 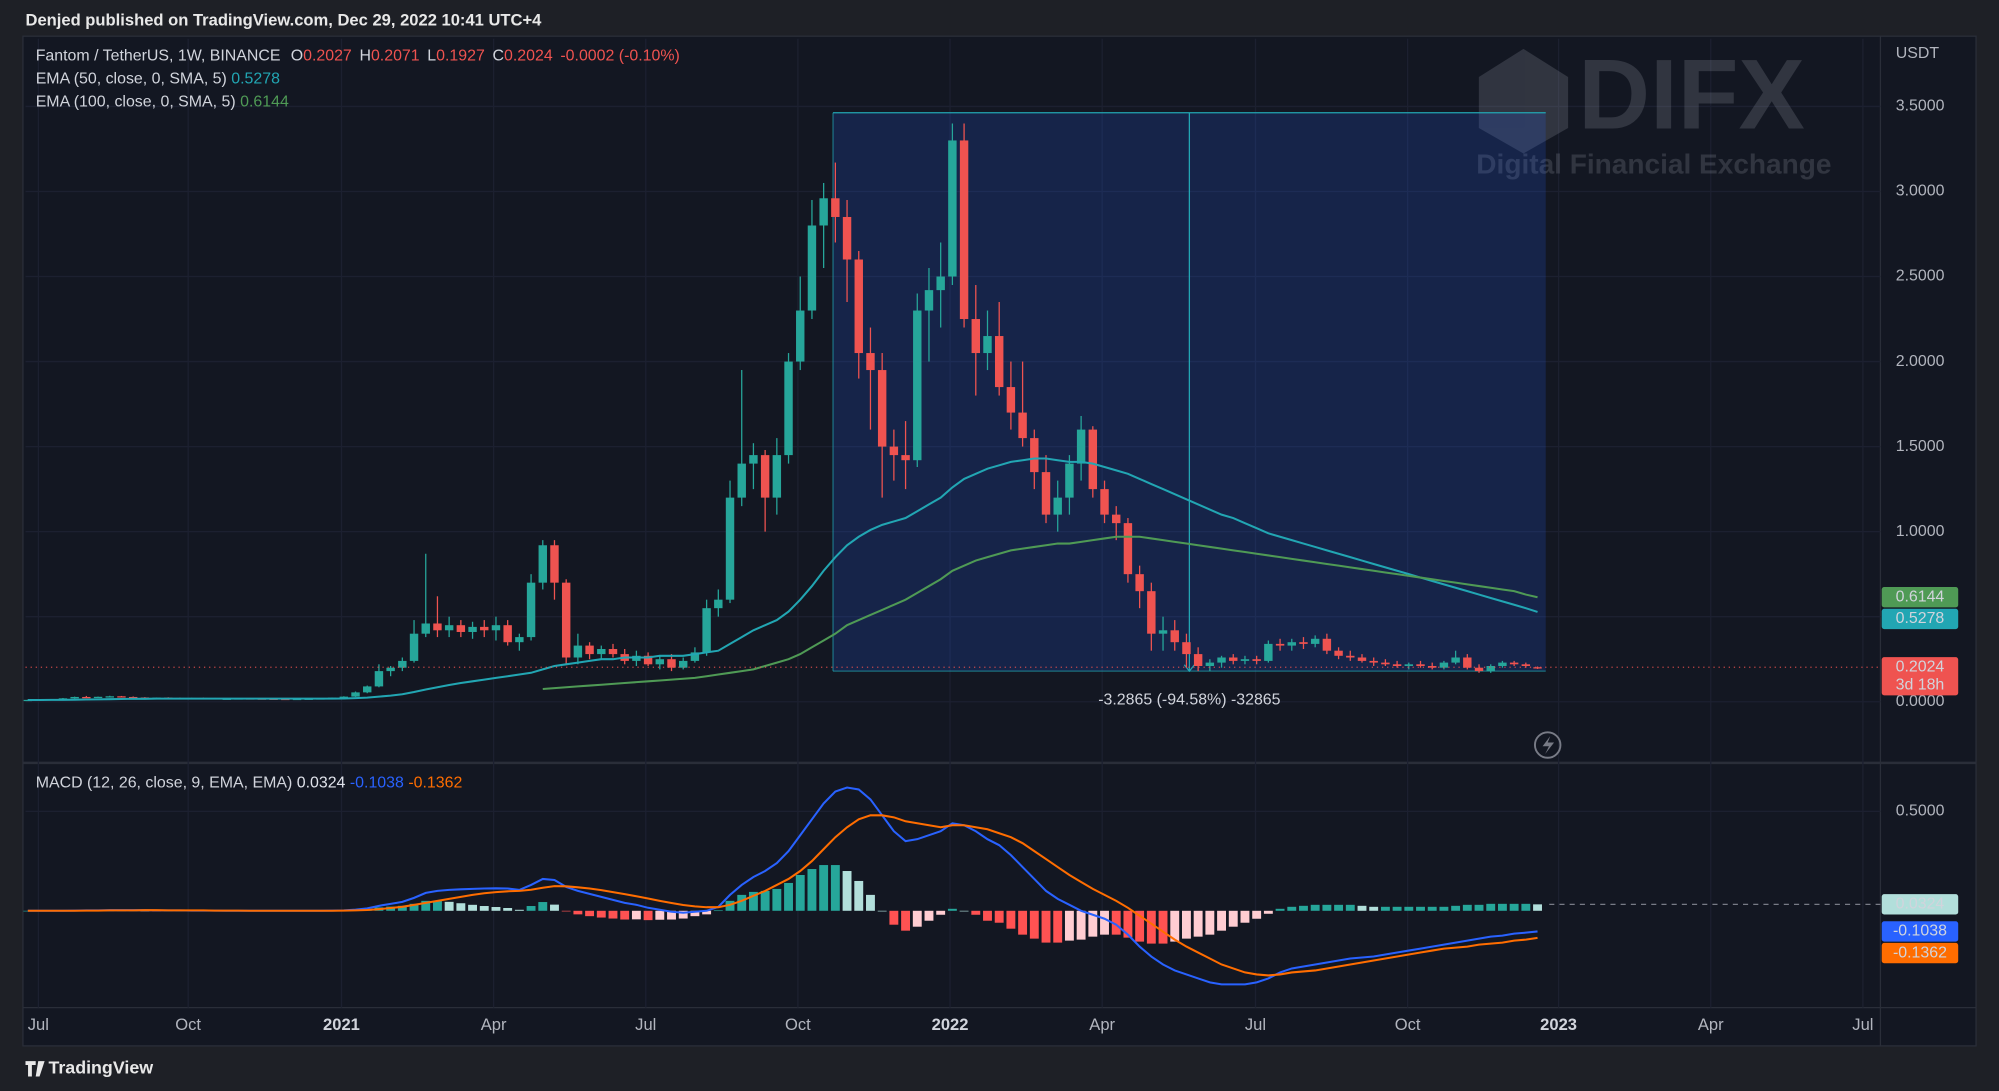 I want to click on watermark-logo, so click(x=1523, y=101).